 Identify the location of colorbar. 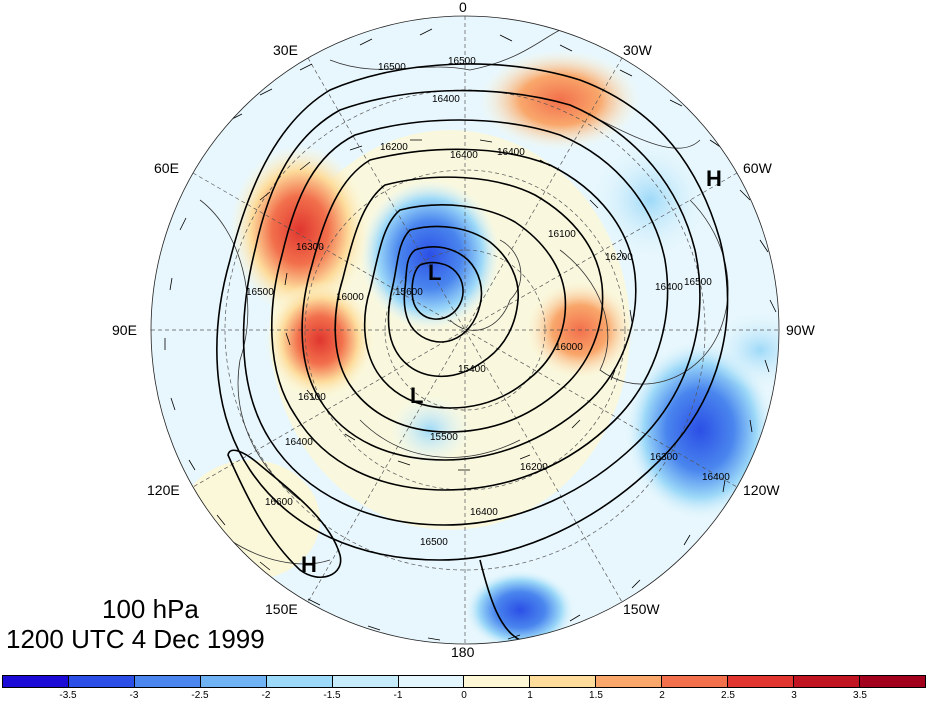
(464, 681).